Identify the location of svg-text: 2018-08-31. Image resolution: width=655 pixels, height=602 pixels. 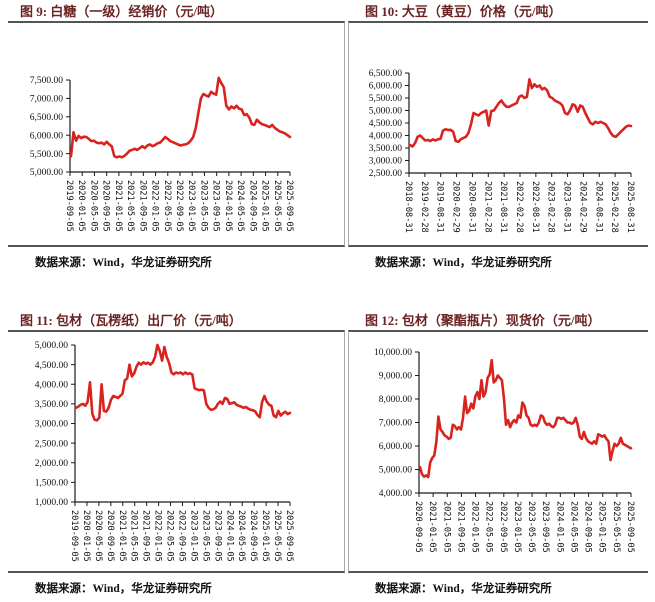
(408, 207).